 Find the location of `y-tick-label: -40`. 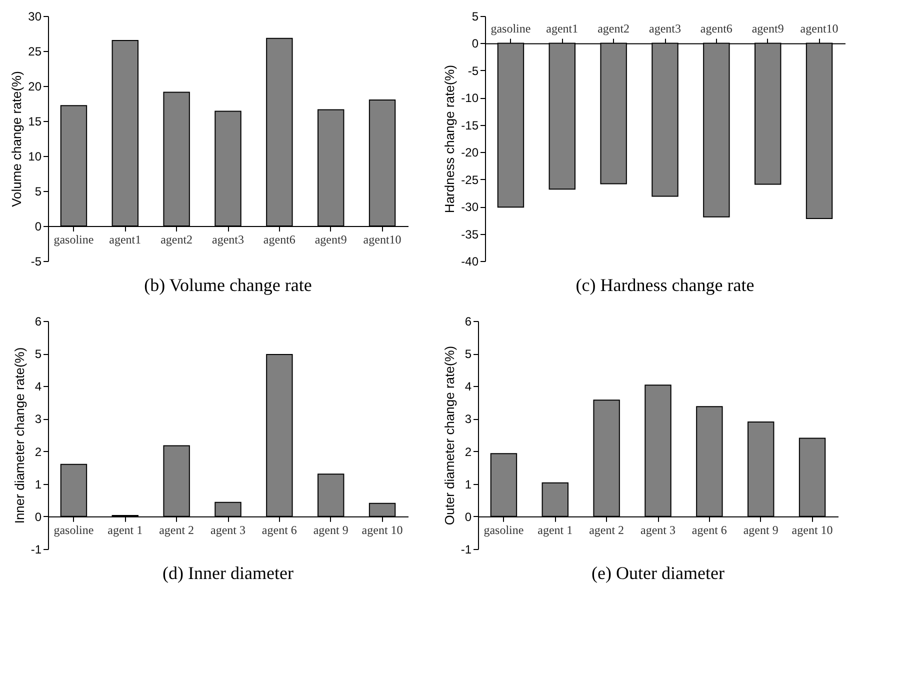

y-tick-label: -40 is located at coordinates (470, 261).